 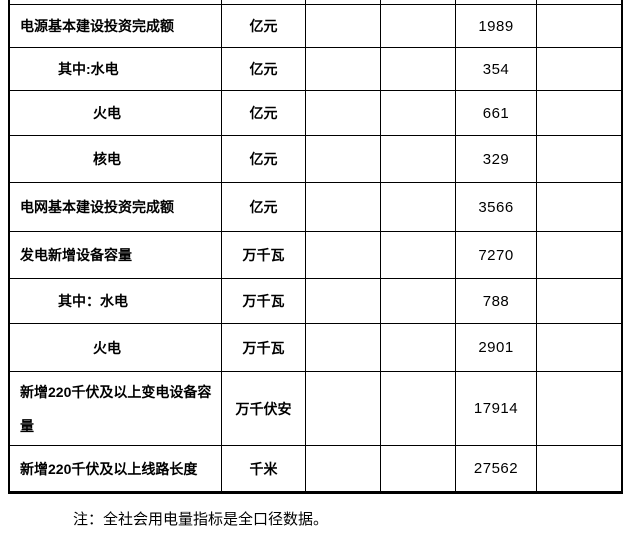 I want to click on table-row: 电网基本建设投资完成额 亿元 3566, so click(x=315, y=207).